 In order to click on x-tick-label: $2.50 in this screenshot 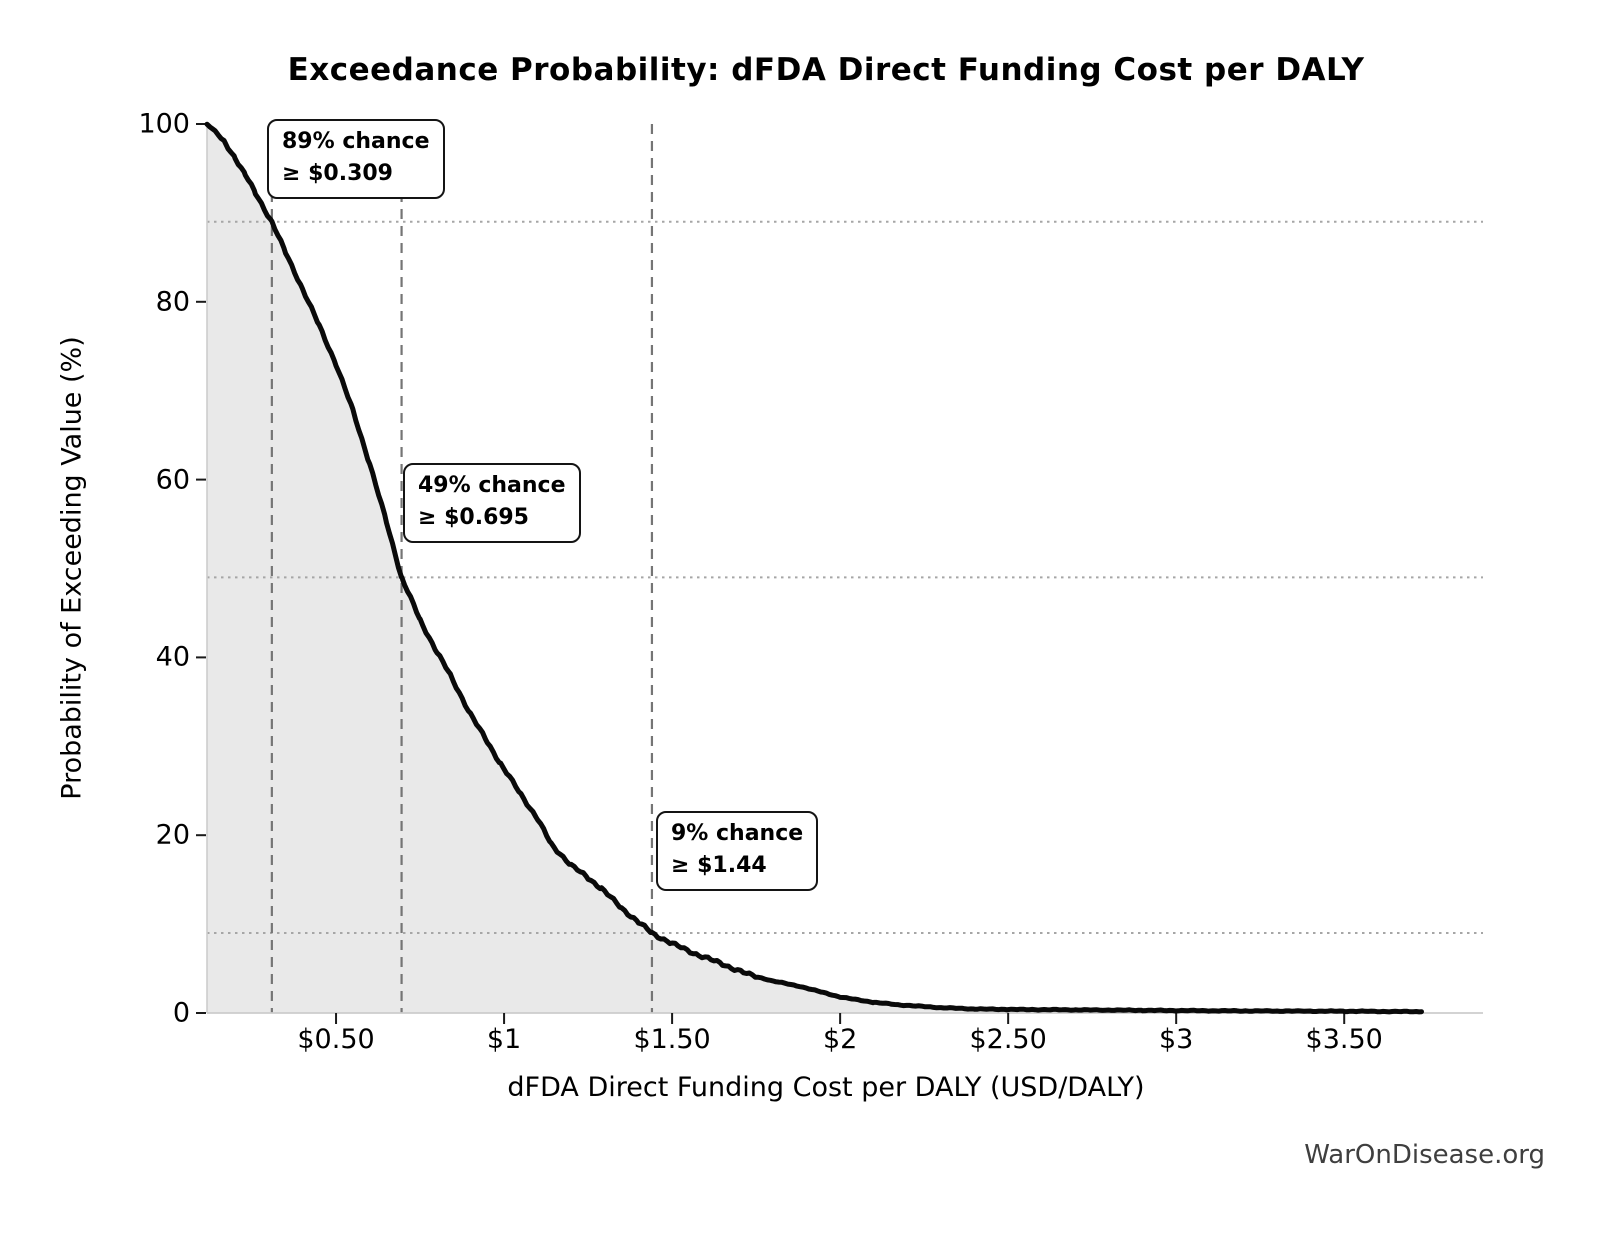, I will do `click(1008, 1039)`.